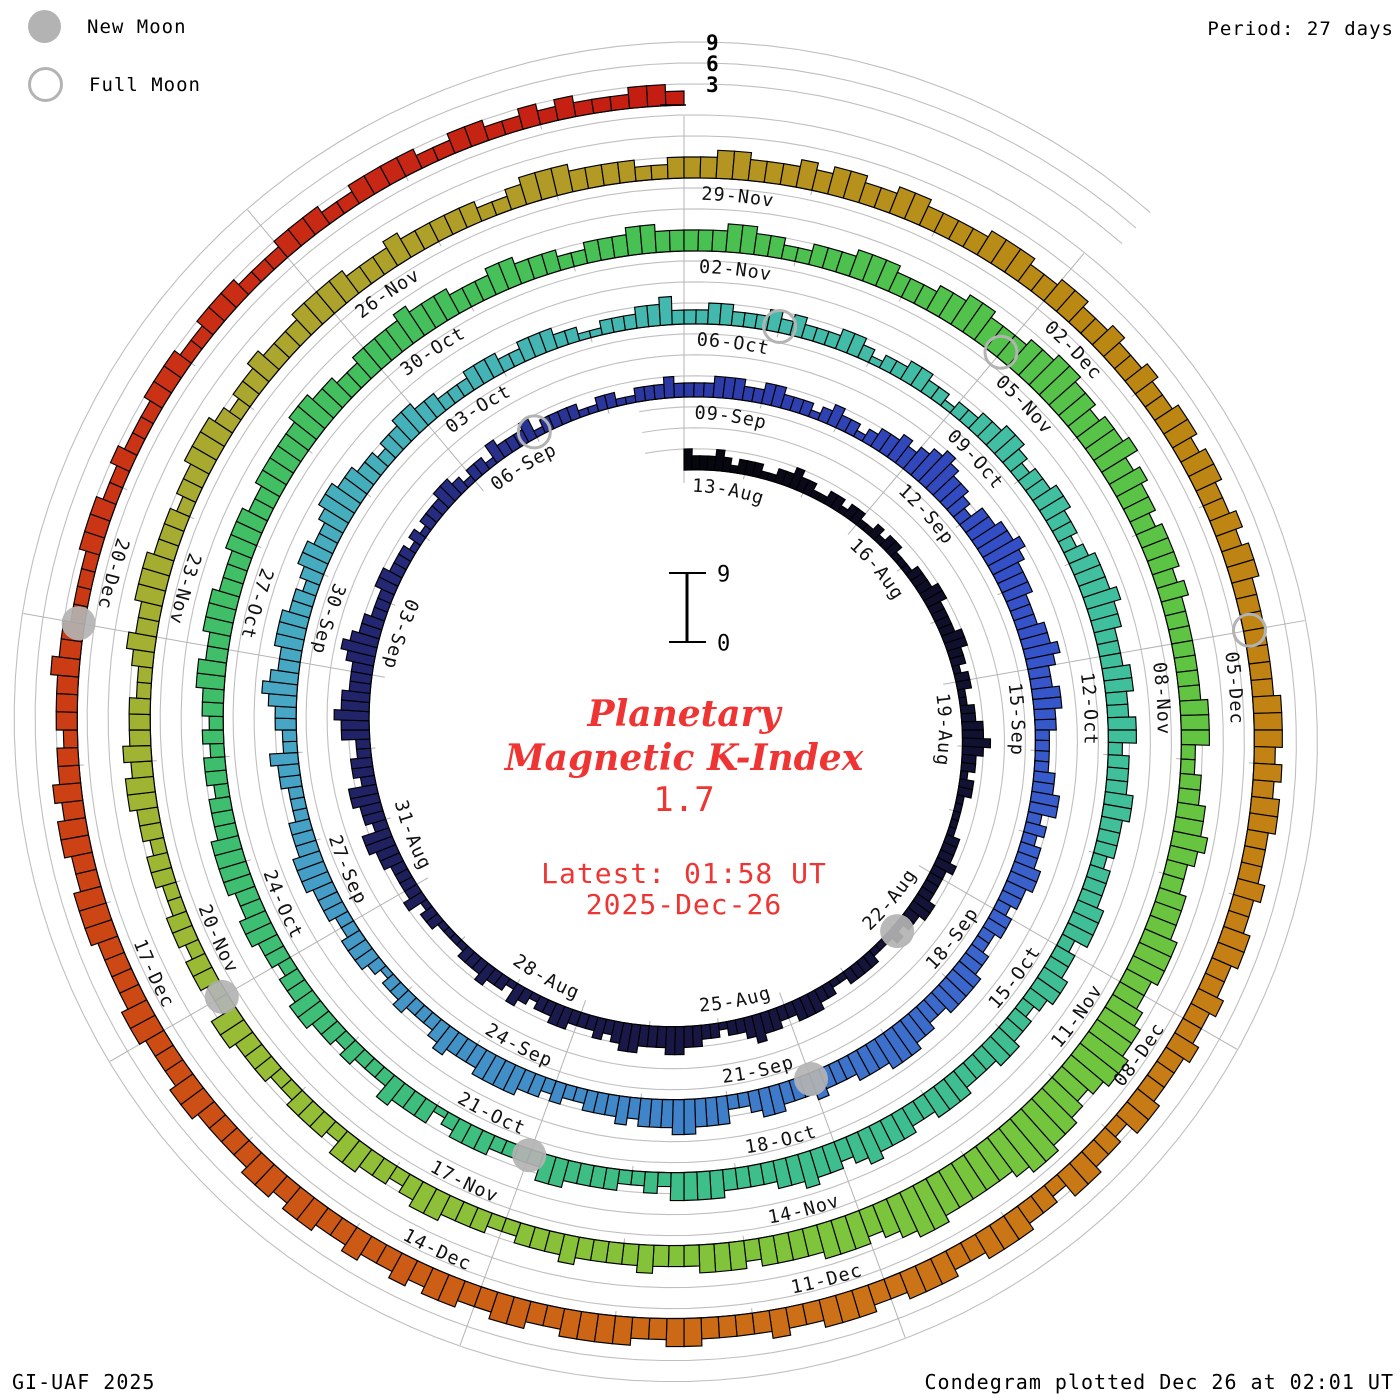 The image size is (1400, 1400). I want to click on date-label: 20-Dec, so click(113, 572).